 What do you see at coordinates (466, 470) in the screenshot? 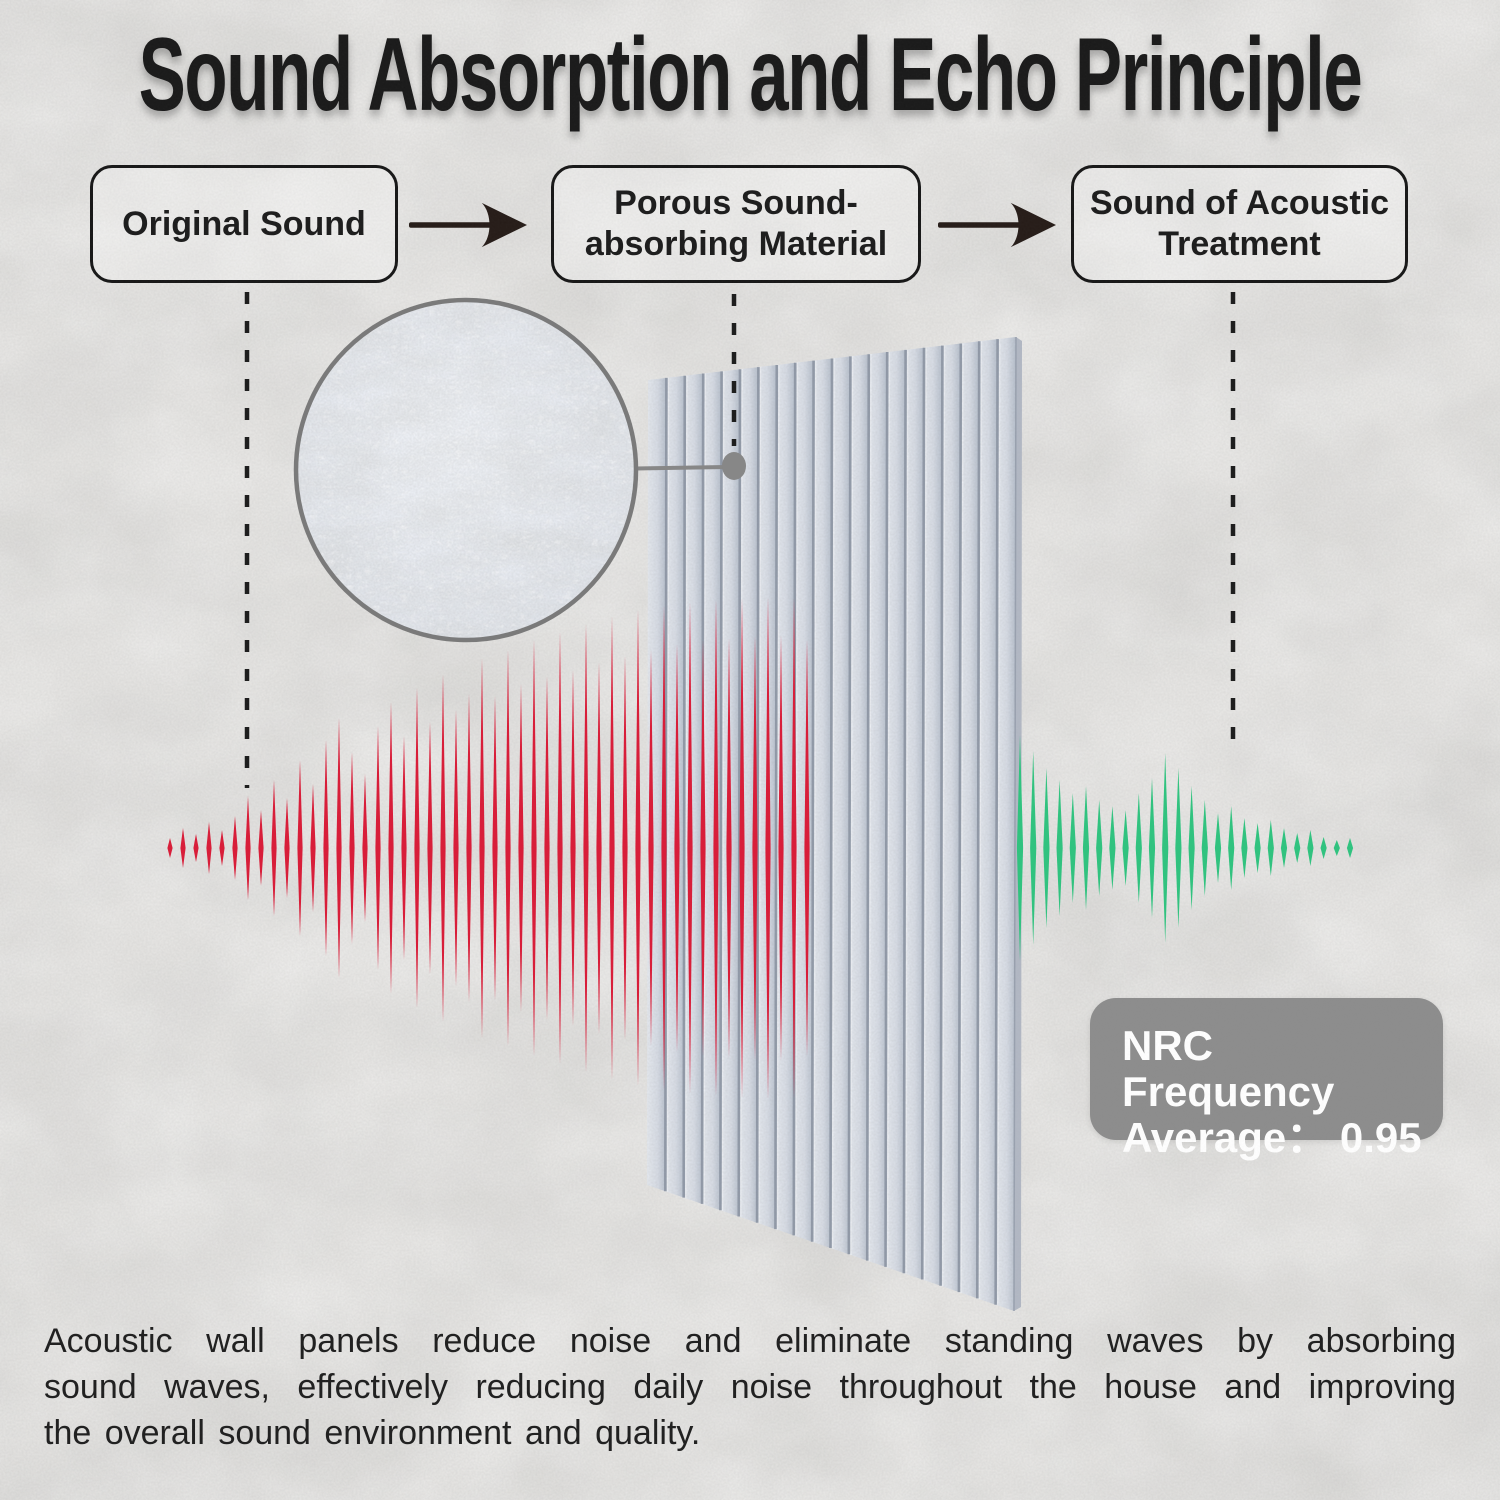
I see `material-zoom-circle` at bounding box center [466, 470].